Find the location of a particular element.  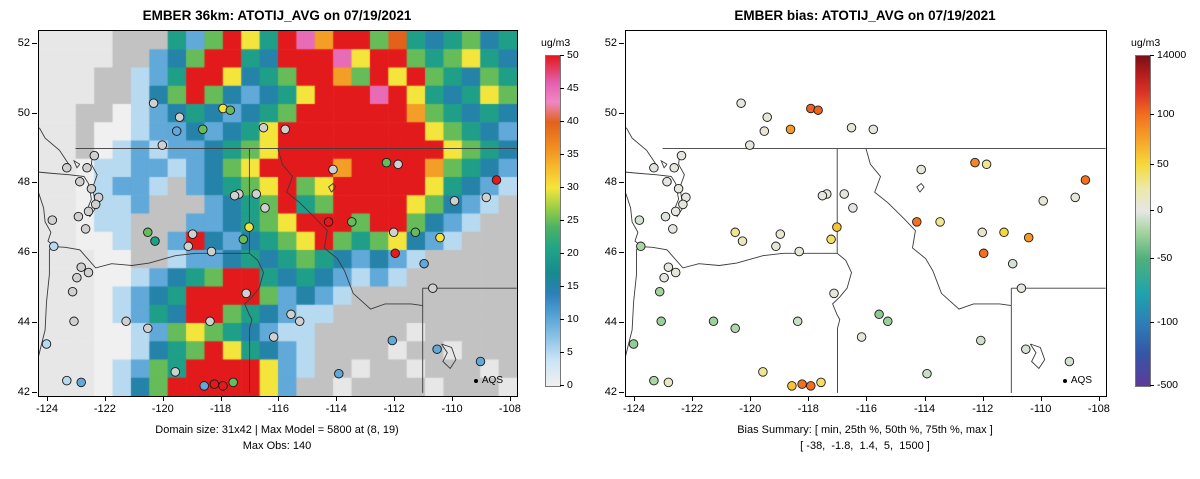

model-caption-line2: Max Obs: 140 is located at coordinates (277, 446).